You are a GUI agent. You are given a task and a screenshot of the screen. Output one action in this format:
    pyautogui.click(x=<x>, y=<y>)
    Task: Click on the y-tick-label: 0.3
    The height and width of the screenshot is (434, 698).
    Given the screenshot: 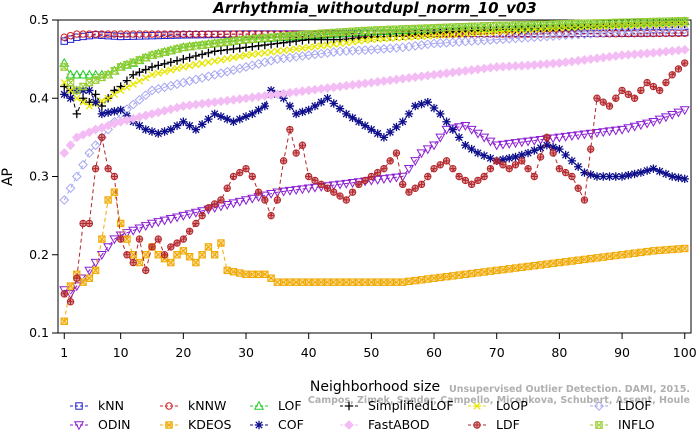 What is the action you would take?
    pyautogui.click(x=39, y=176)
    